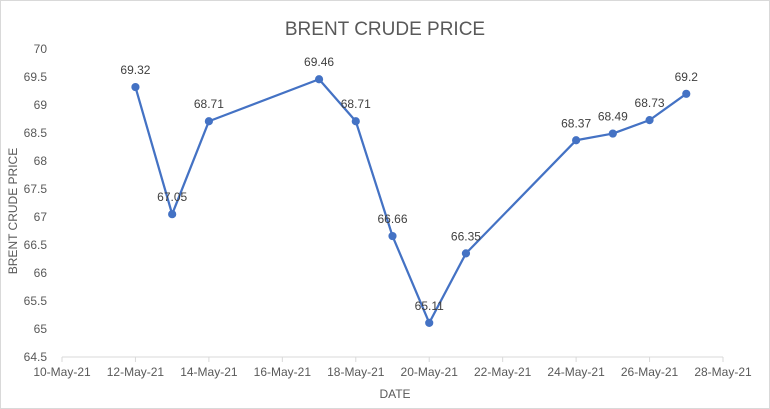 The image size is (770, 409). I want to click on y-tick-label: 70, so click(41, 49).